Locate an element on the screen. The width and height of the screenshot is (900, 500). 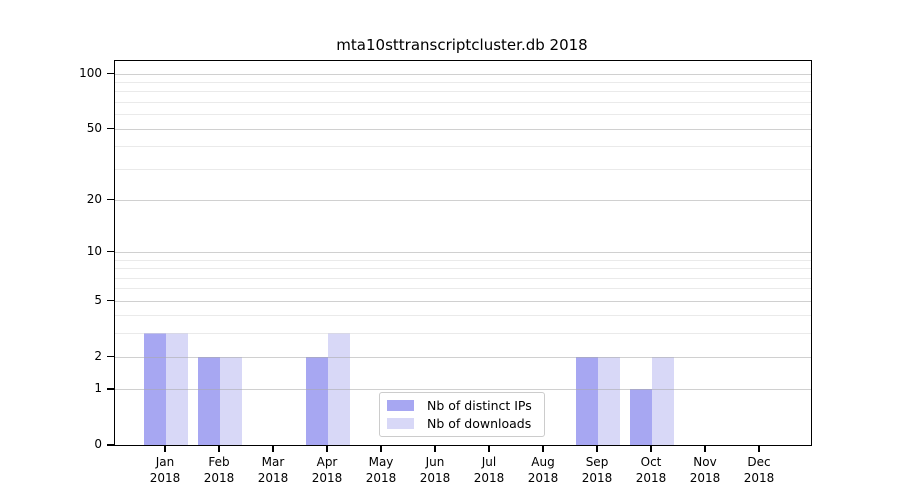
bar-nb-of-downloads-sep is located at coordinates (609, 400).